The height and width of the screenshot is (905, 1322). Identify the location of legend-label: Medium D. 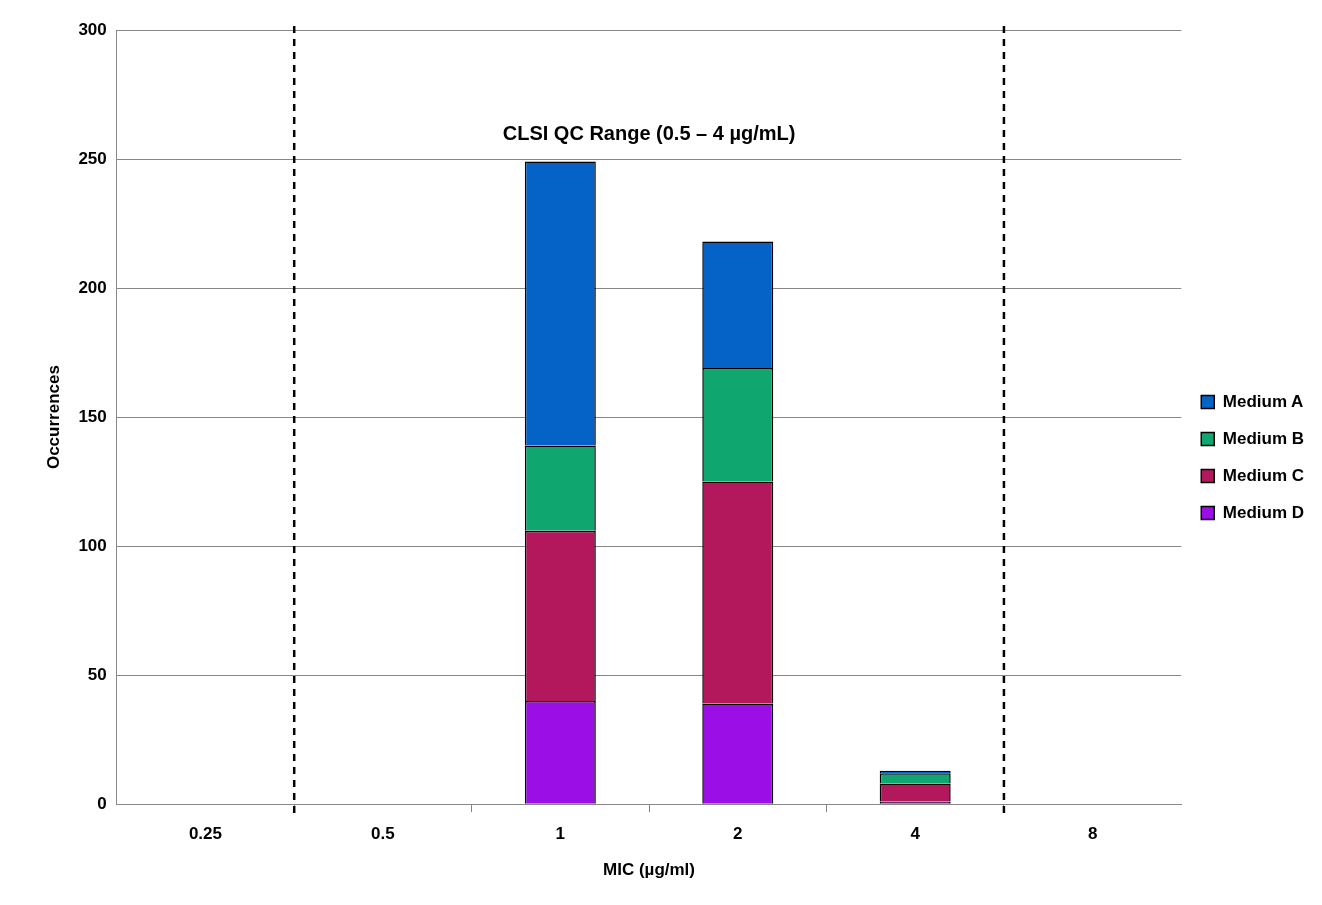
(1263, 512).